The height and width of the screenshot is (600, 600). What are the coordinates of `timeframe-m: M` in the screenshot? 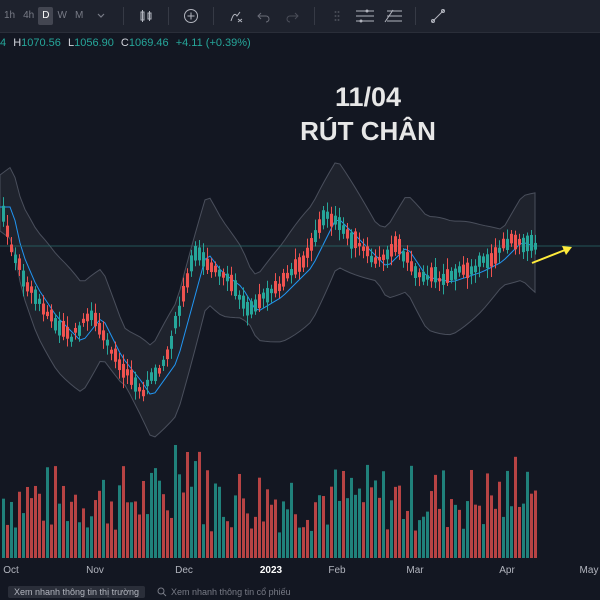 It's located at (79, 15).